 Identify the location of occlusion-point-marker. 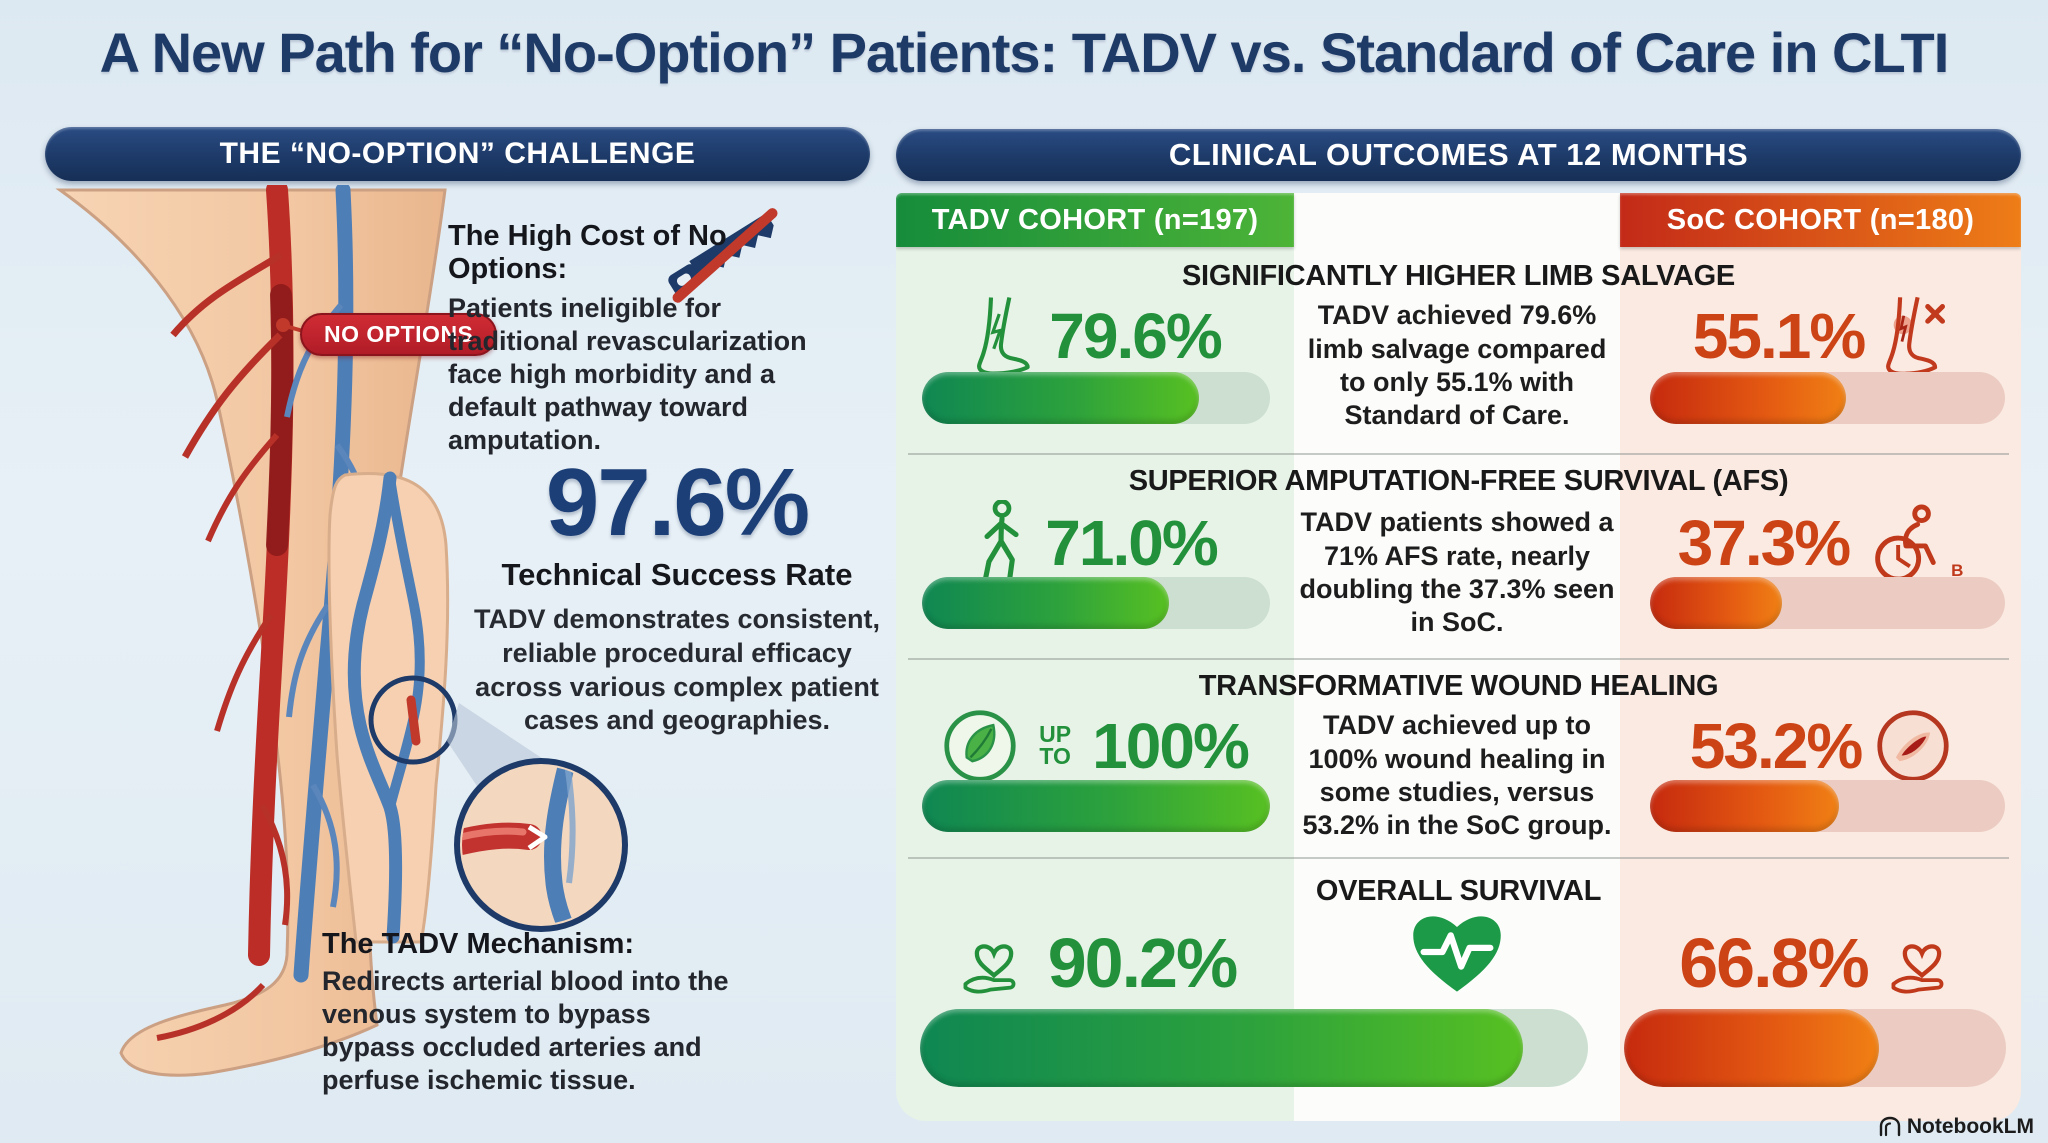
(283, 325).